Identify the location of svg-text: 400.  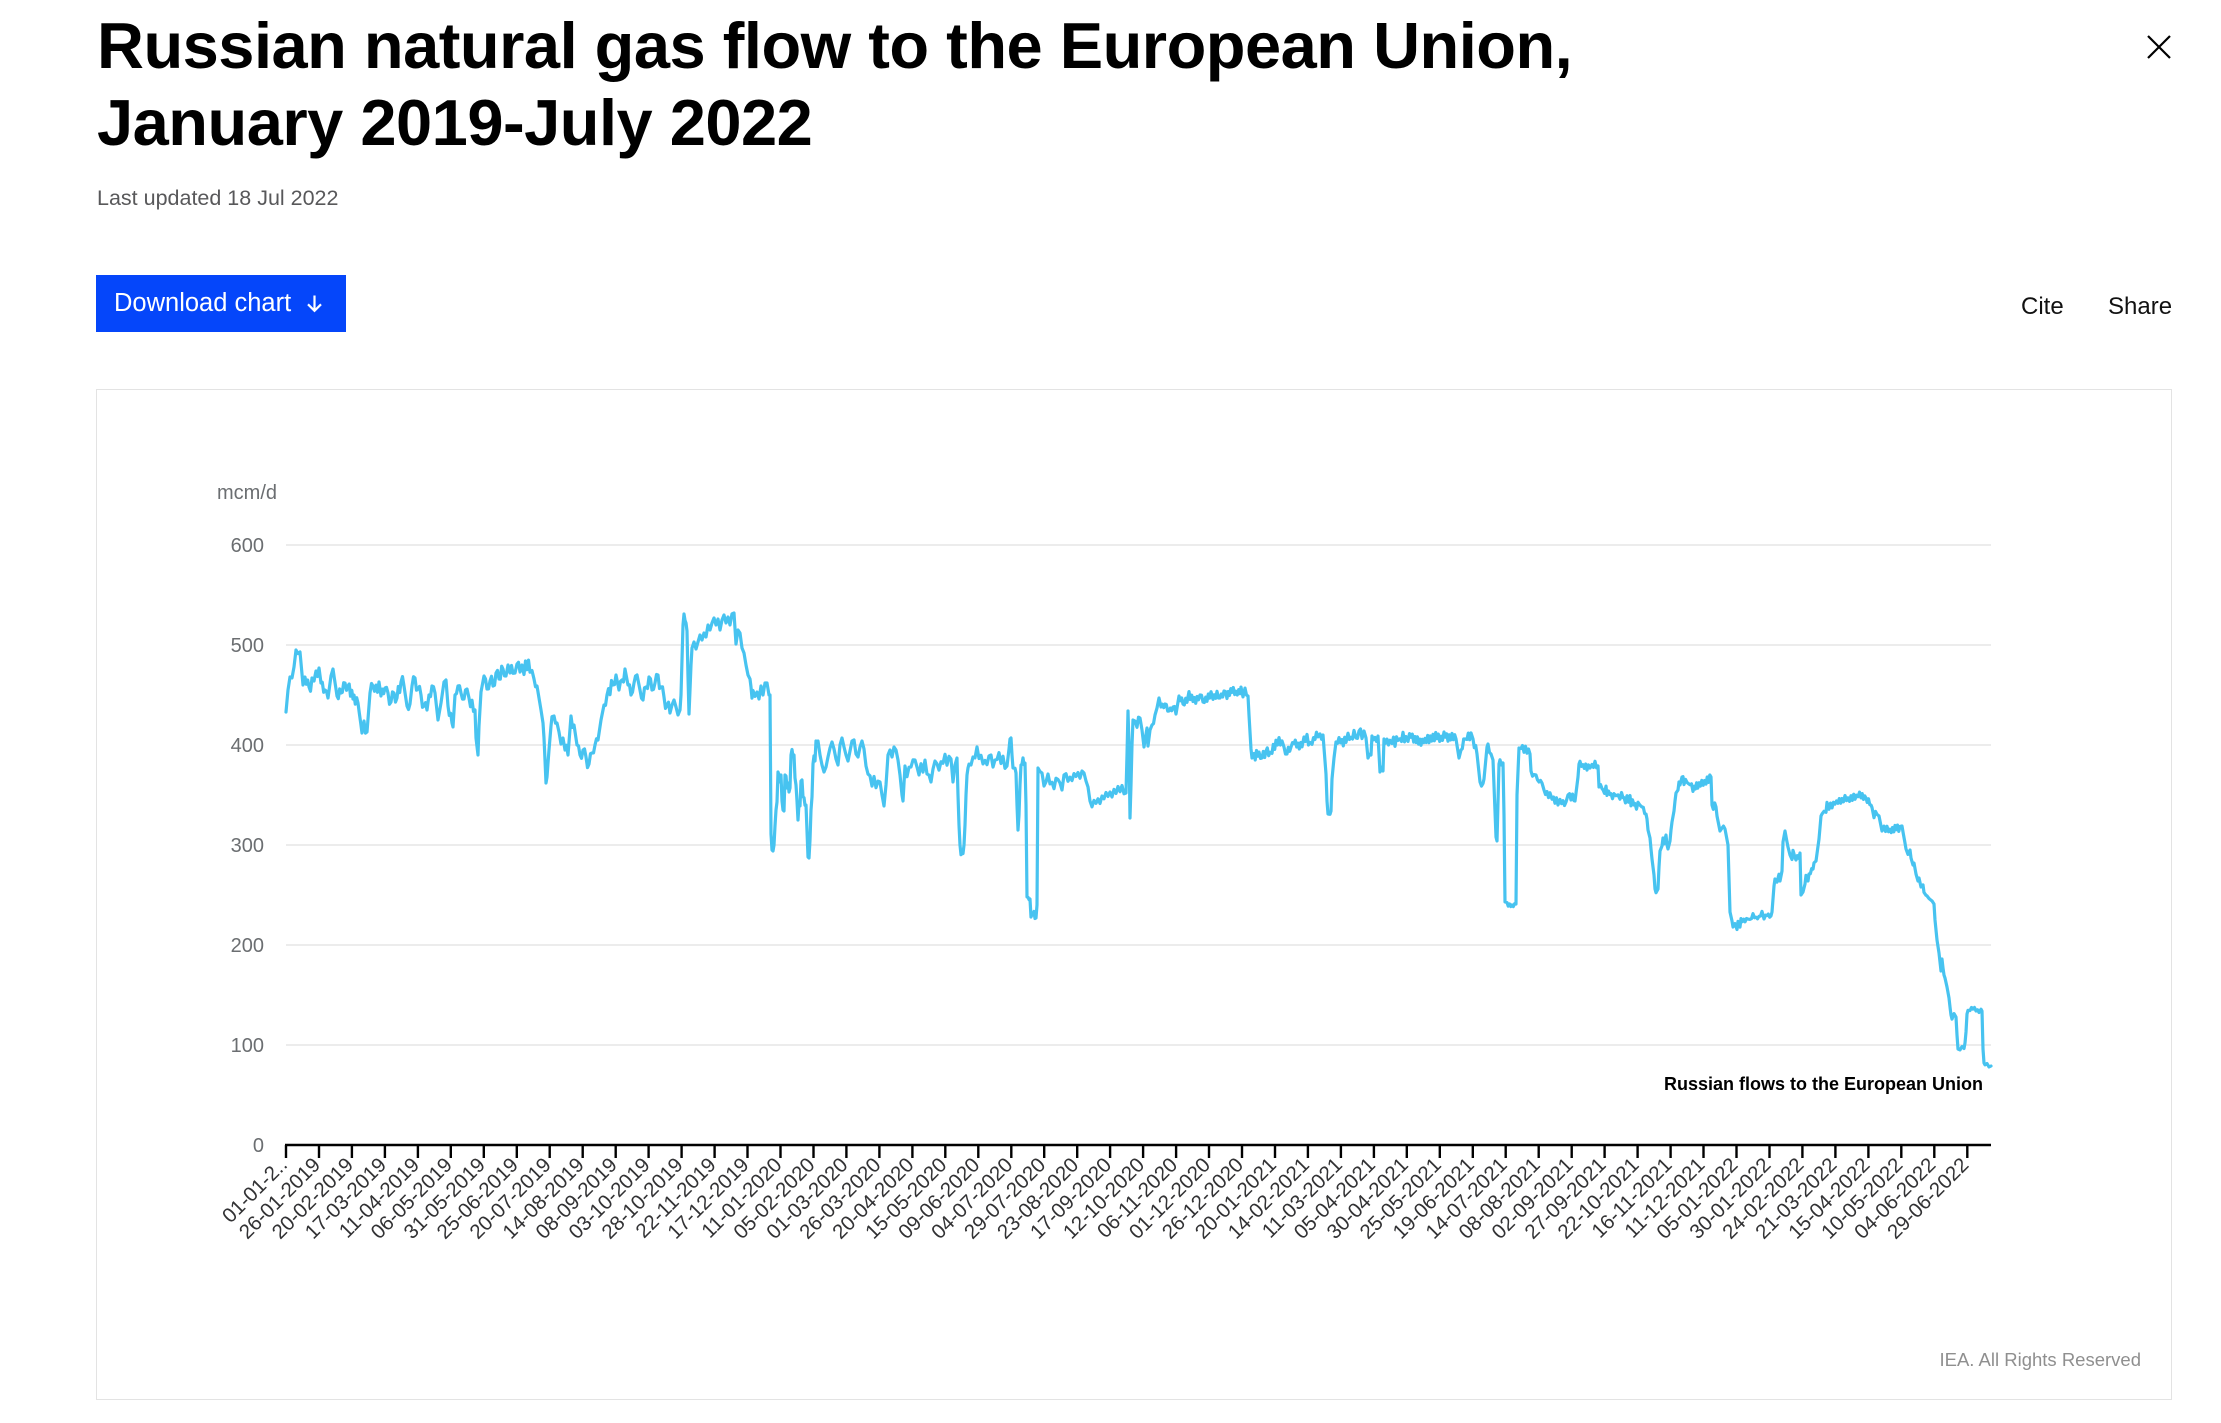
(247, 746).